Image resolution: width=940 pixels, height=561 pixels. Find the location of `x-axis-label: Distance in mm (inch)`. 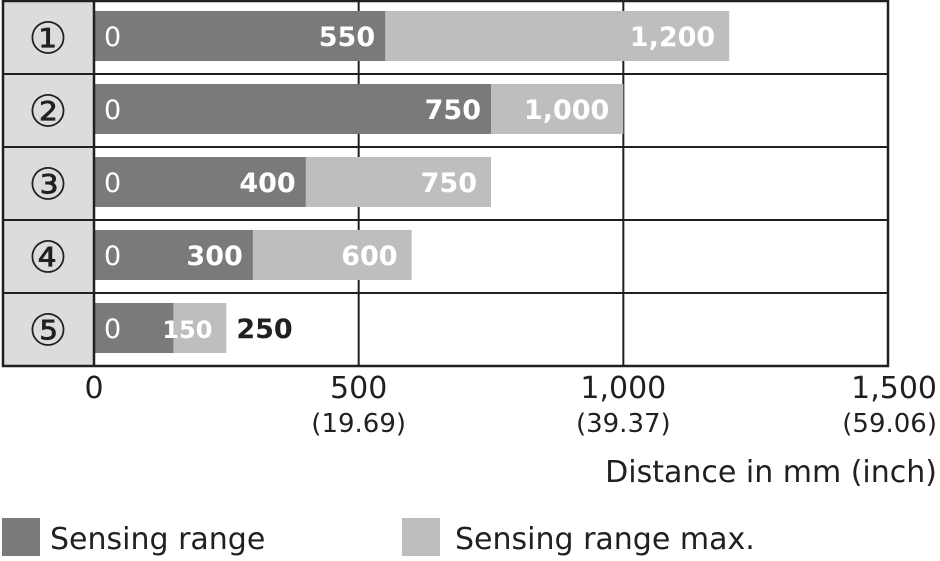

x-axis-label: Distance in mm (inch) is located at coordinates (771, 472).